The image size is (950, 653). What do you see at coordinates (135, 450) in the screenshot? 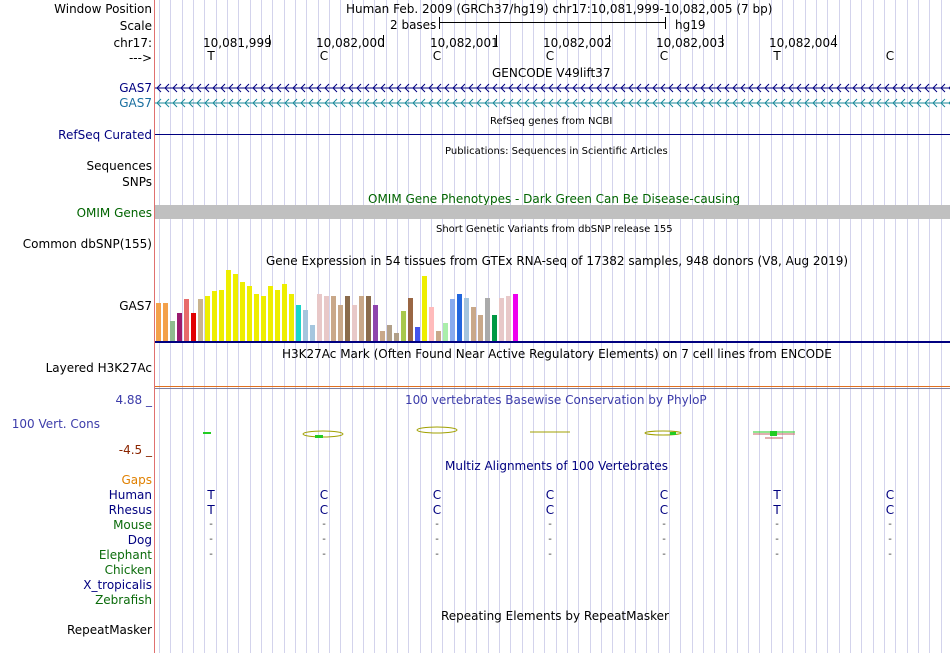
I see `phylop-min-label: -4.5 _` at bounding box center [135, 450].